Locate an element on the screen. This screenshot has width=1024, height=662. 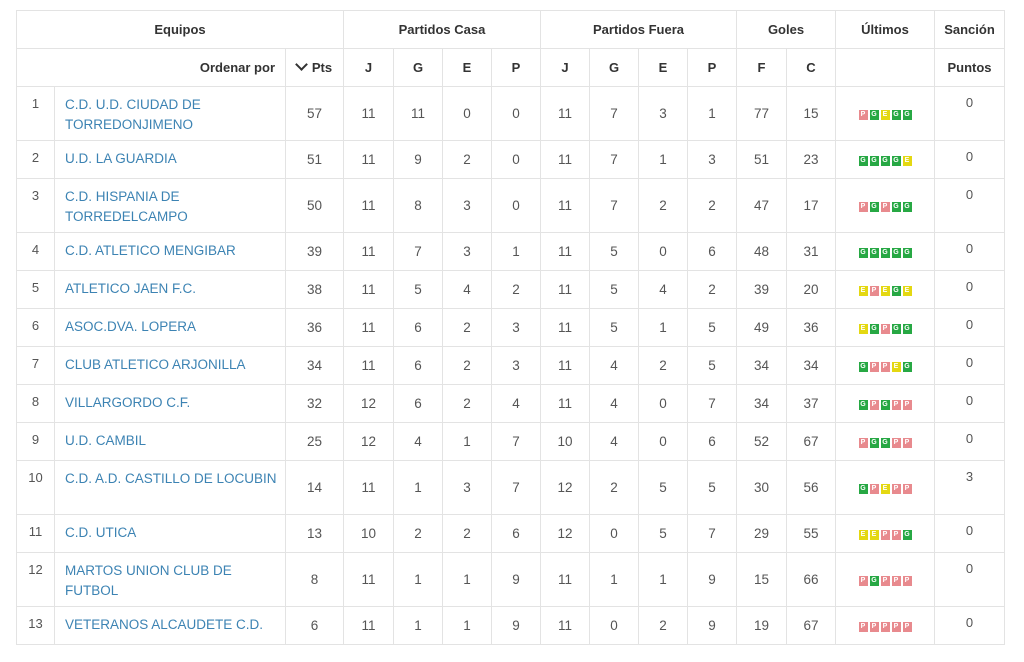
stat-f-cell: 15 is located at coordinates (761, 579).